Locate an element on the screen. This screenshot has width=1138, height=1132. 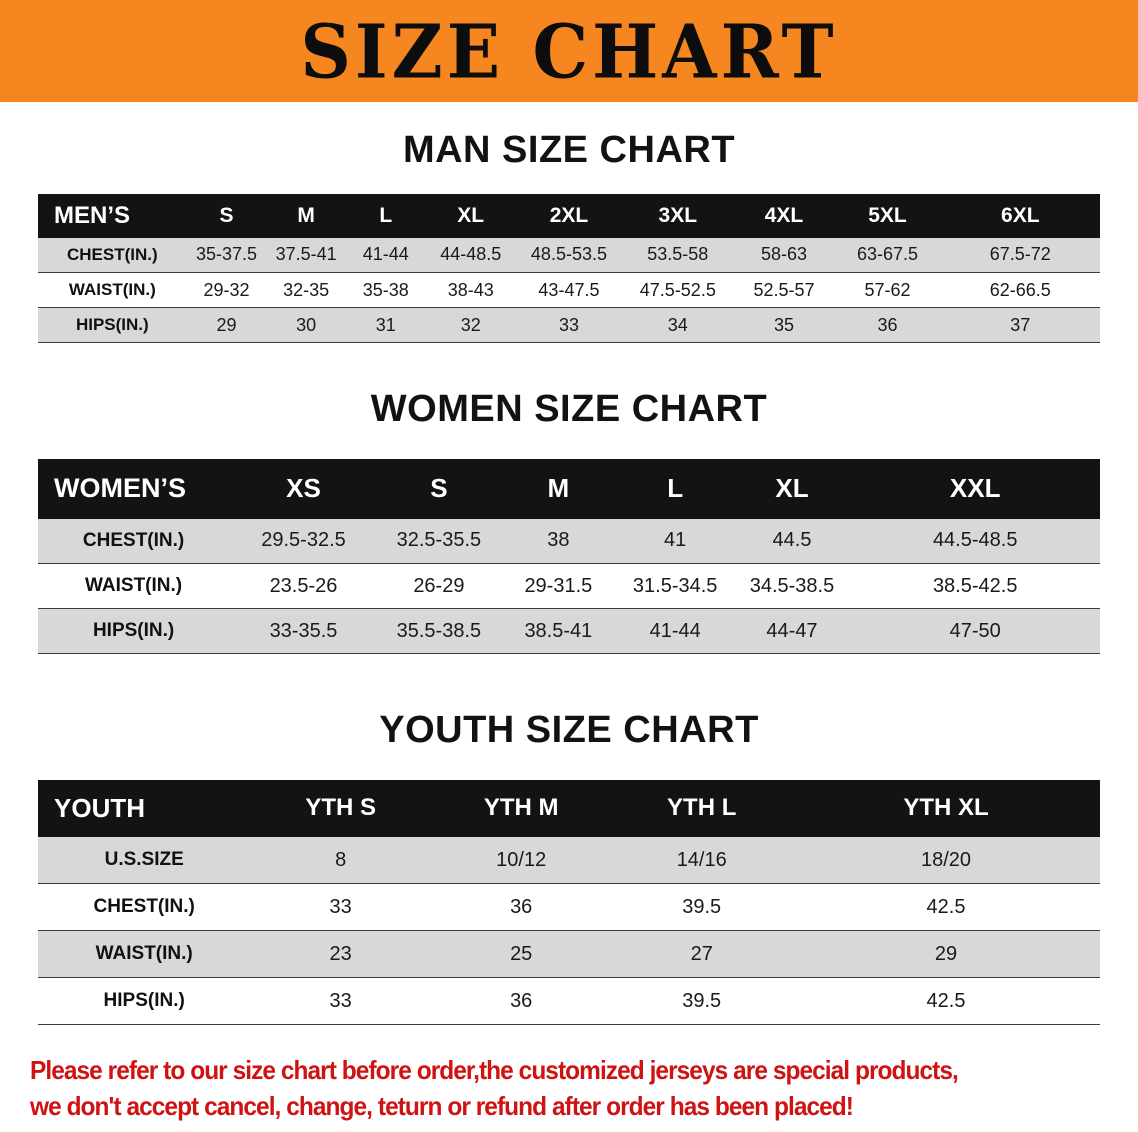
size-value: 62-66.5 is located at coordinates (1020, 289).